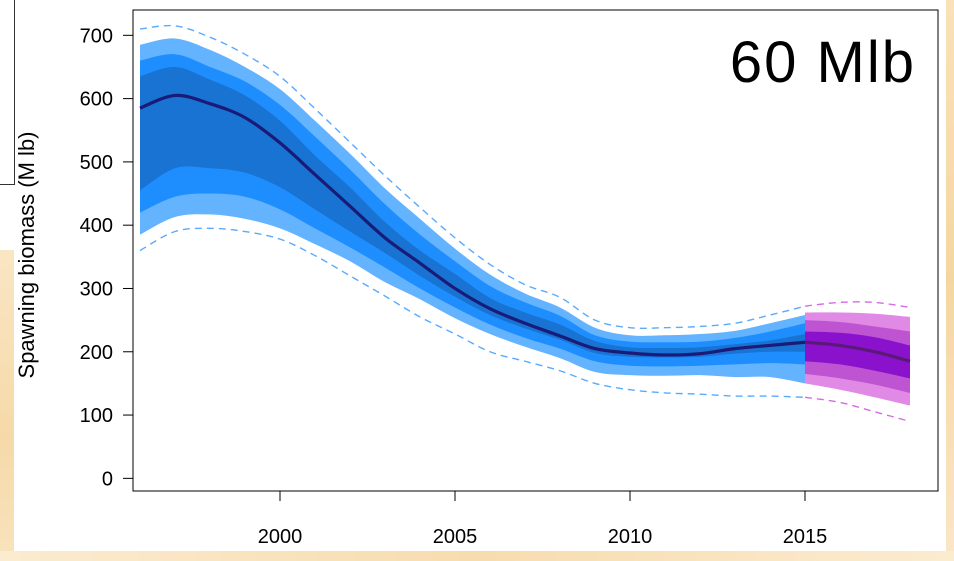  I want to click on y-axis-label: Spawning biomass (M lb), so click(26, 255).